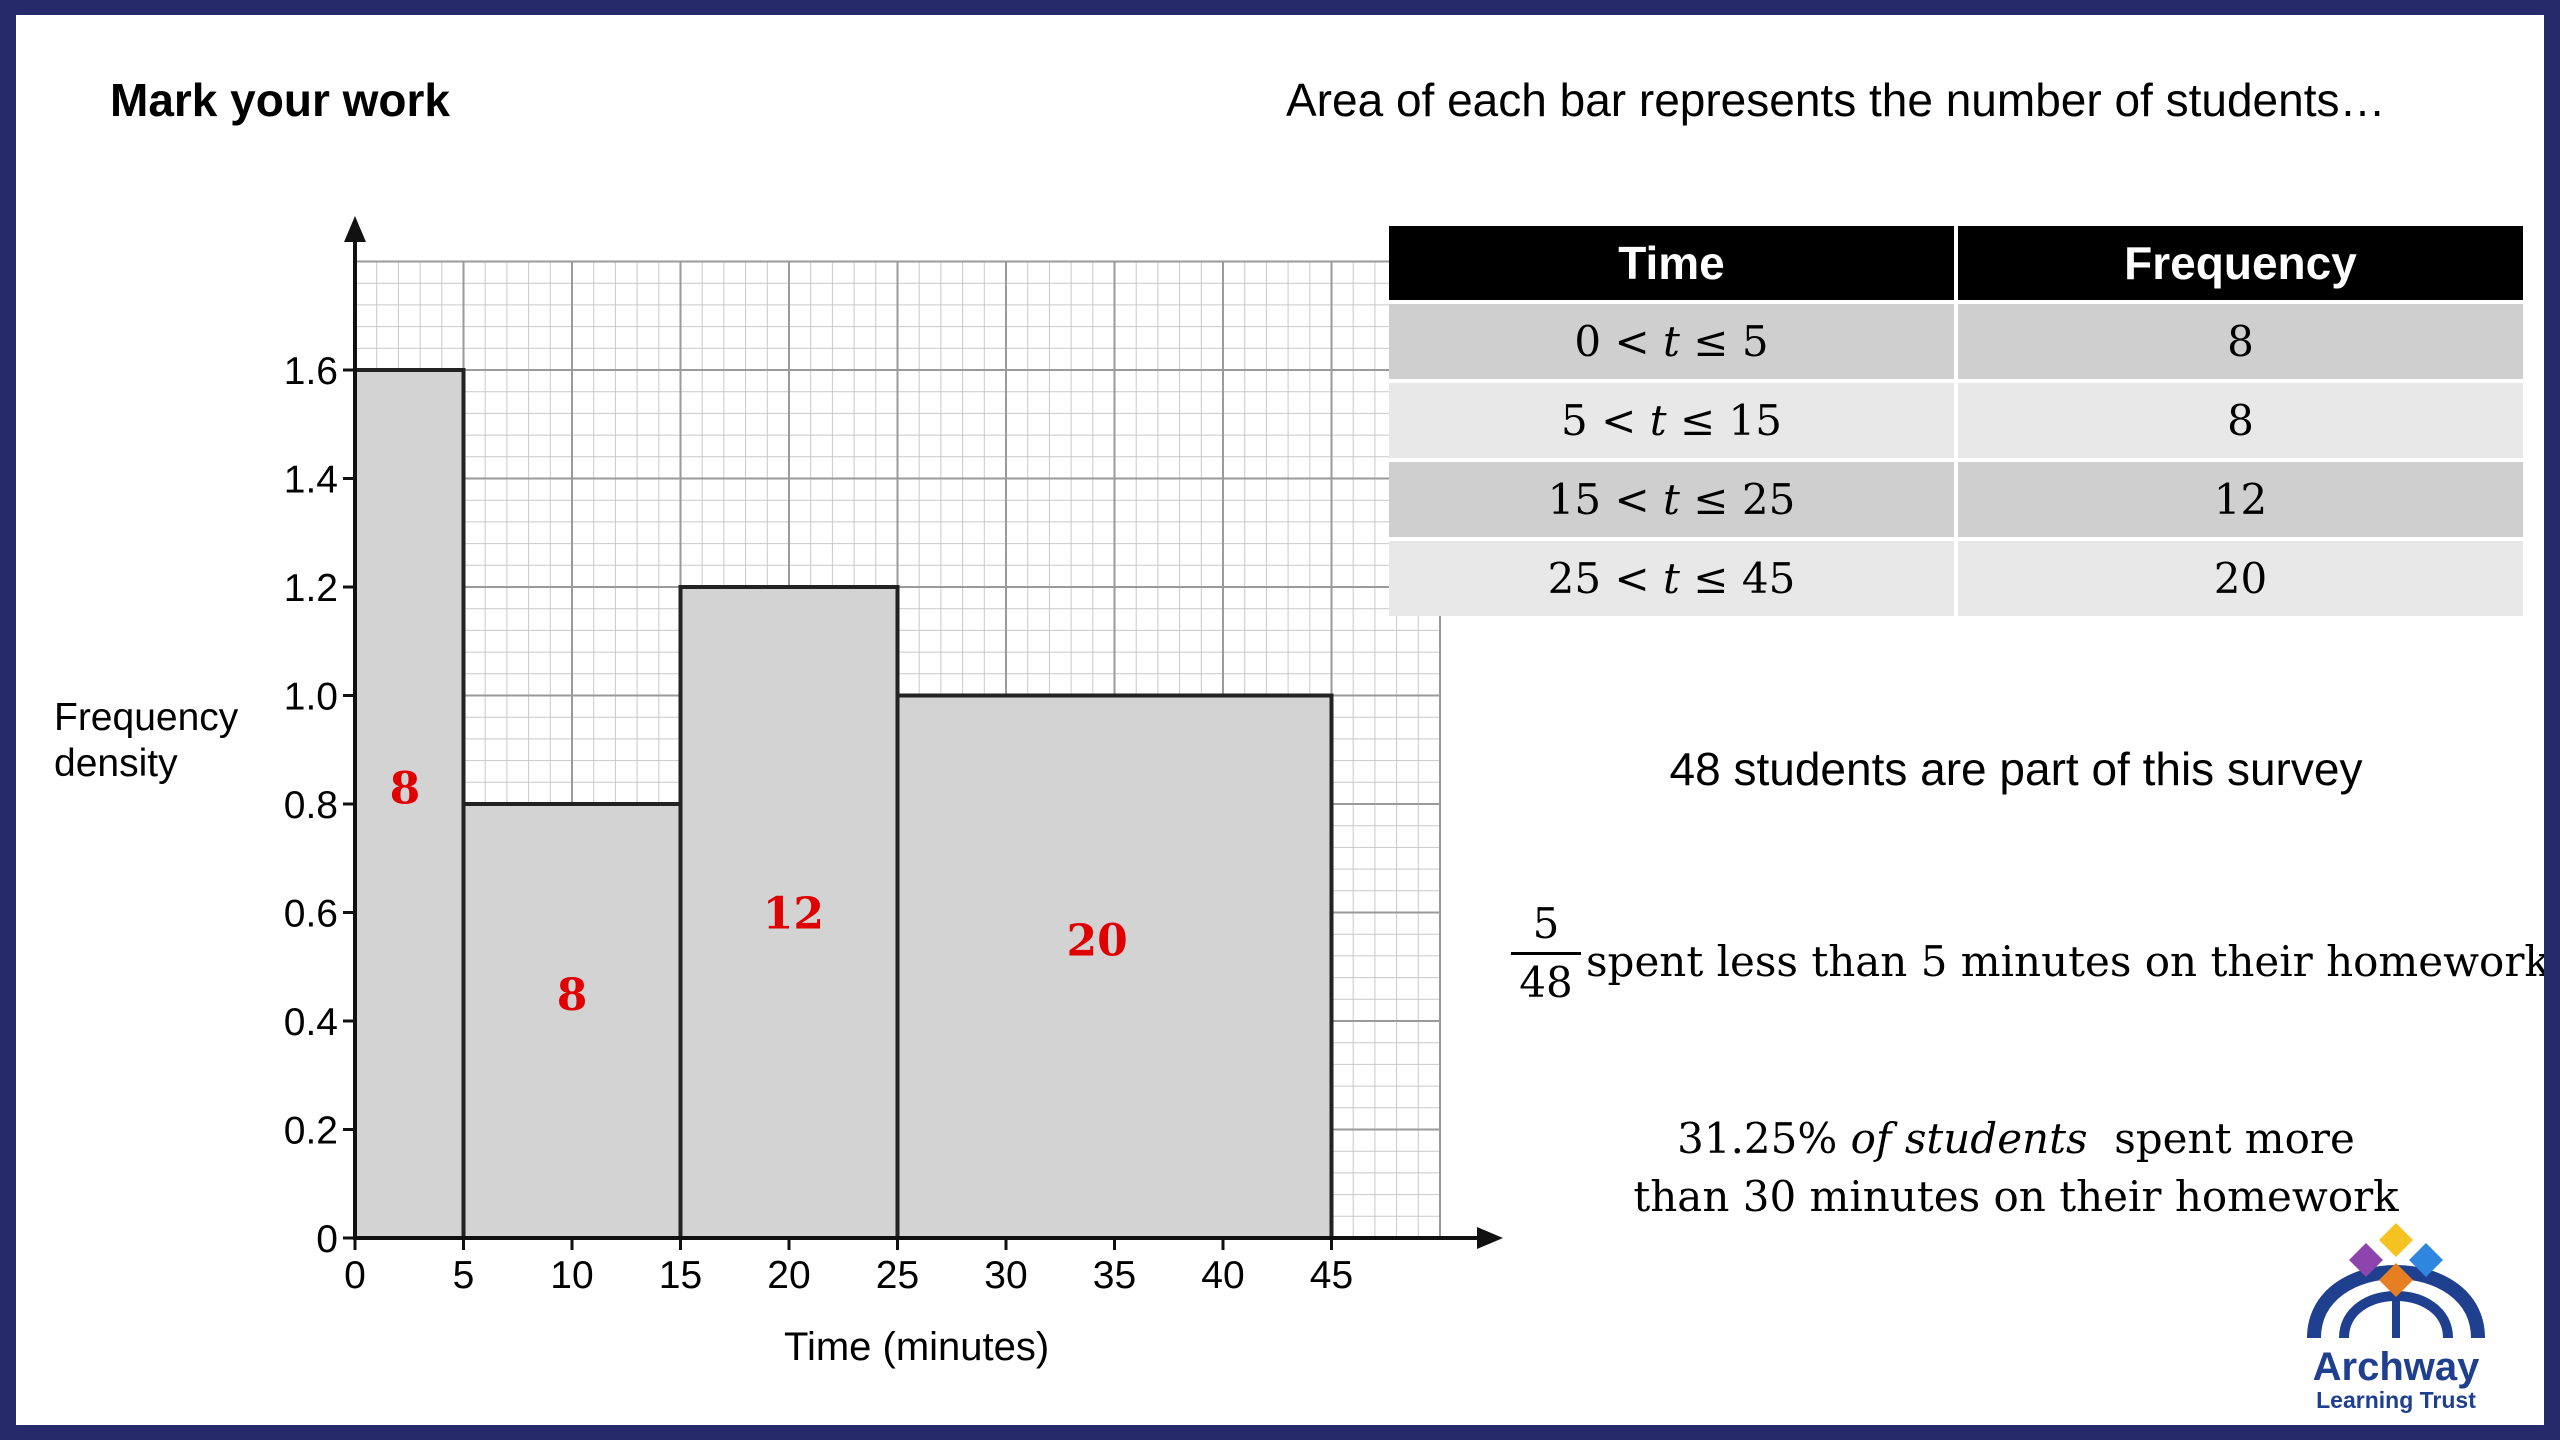  I want to click on interval-upper: 25, so click(1768, 499).